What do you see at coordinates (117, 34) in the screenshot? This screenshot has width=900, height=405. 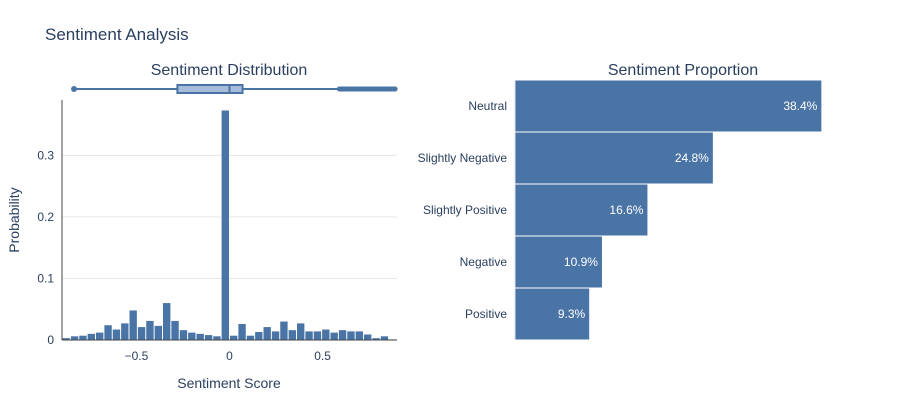 I see `page-title: Sentiment Analysis` at bounding box center [117, 34].